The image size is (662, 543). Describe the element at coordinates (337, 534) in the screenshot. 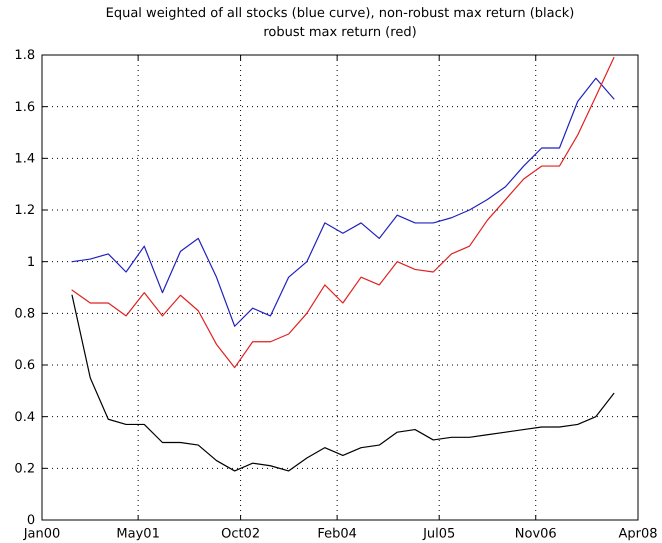

I see `x-tick-label: Feb04` at that location.